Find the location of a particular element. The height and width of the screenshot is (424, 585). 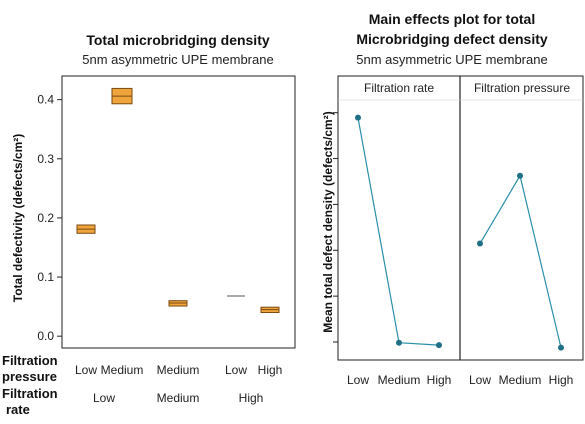

left-chart-title: Total microbridging density is located at coordinates (178, 40).